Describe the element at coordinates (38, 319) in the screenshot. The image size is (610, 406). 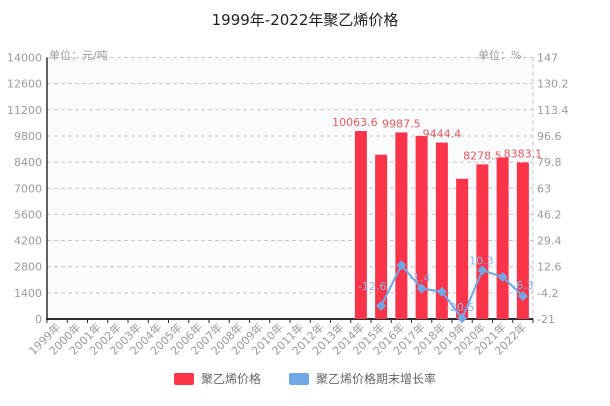
I see `left-axis-tick-label: 0` at that location.